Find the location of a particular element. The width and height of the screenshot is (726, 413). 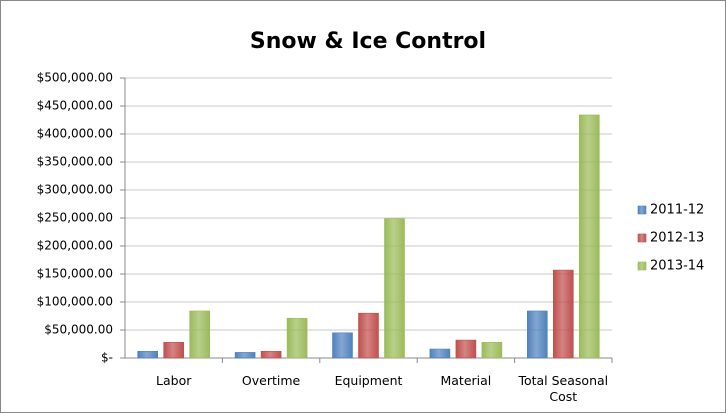

x-tick-label: Labor is located at coordinates (174, 380).